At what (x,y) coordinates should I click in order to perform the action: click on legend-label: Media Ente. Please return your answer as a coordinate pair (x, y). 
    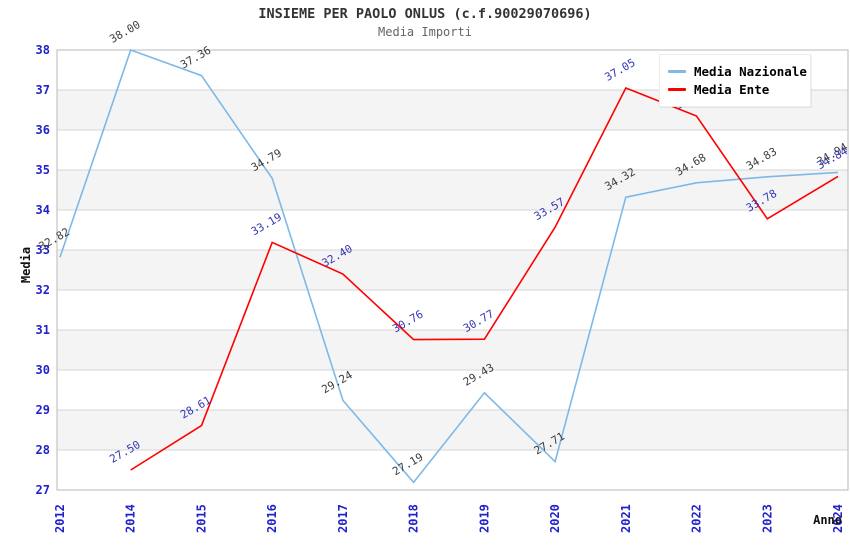
    Looking at the image, I should click on (732, 89).